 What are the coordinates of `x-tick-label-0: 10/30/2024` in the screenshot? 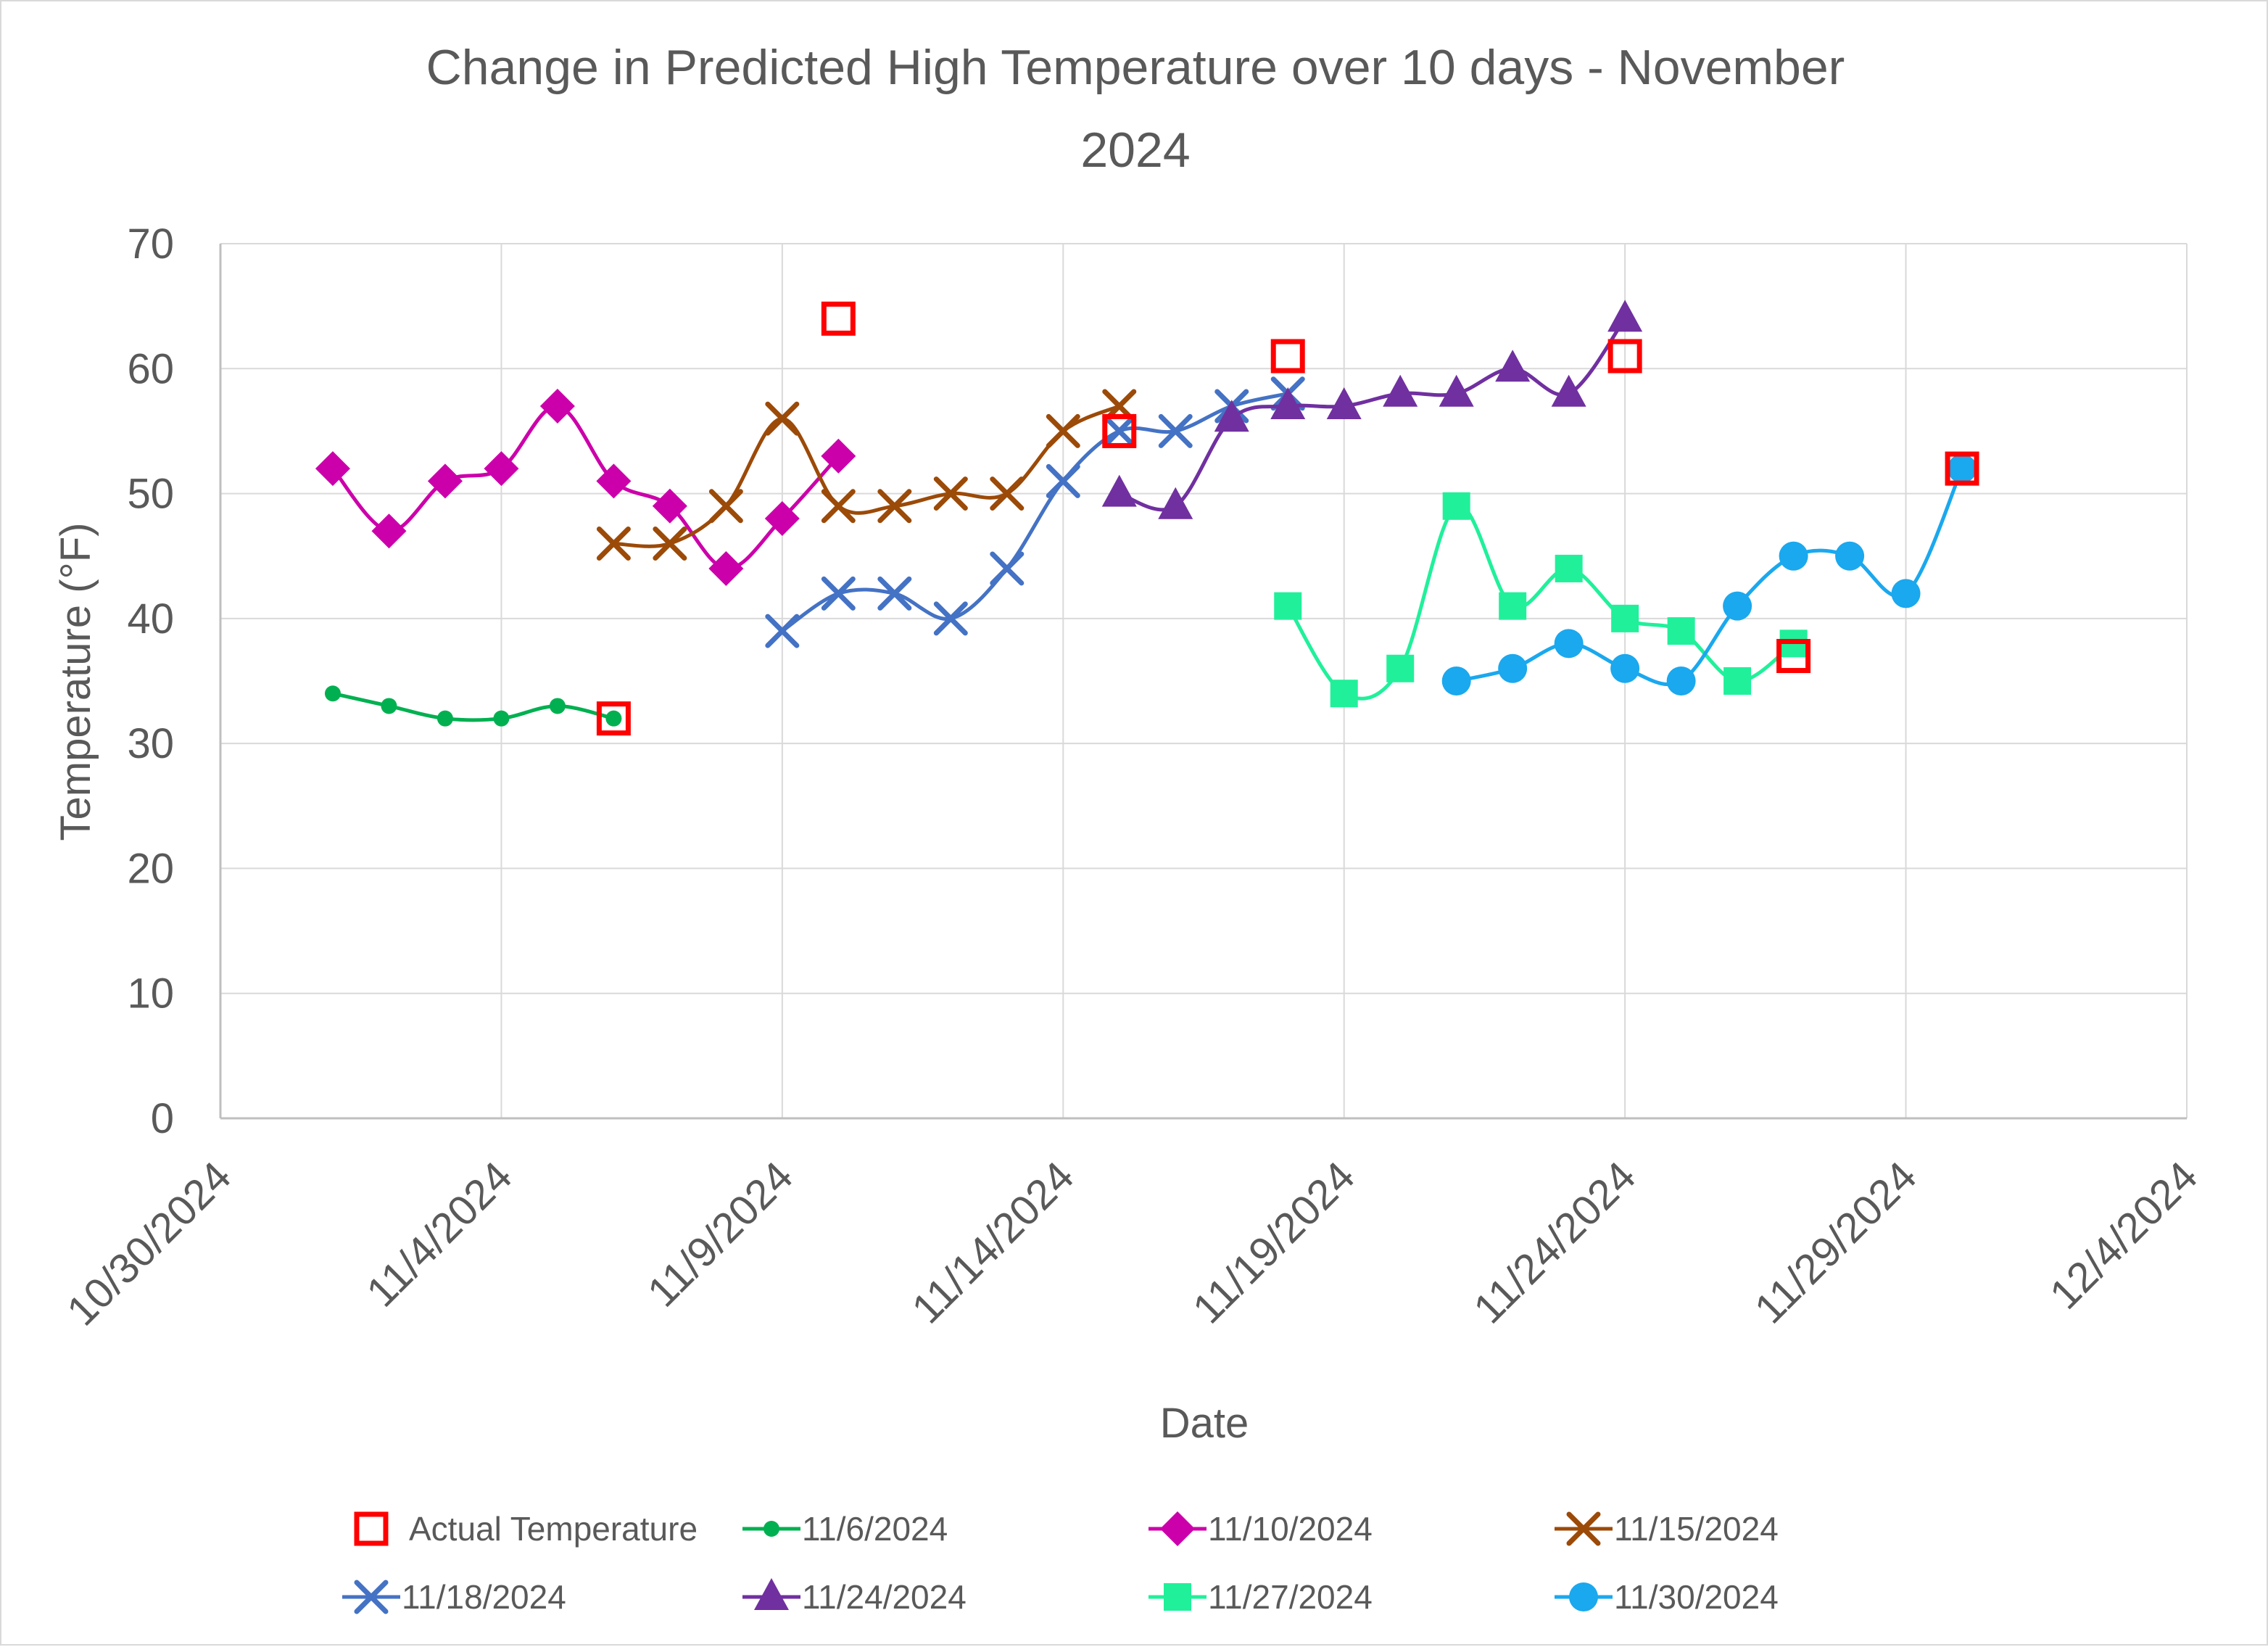 It's located at (149, 1243).